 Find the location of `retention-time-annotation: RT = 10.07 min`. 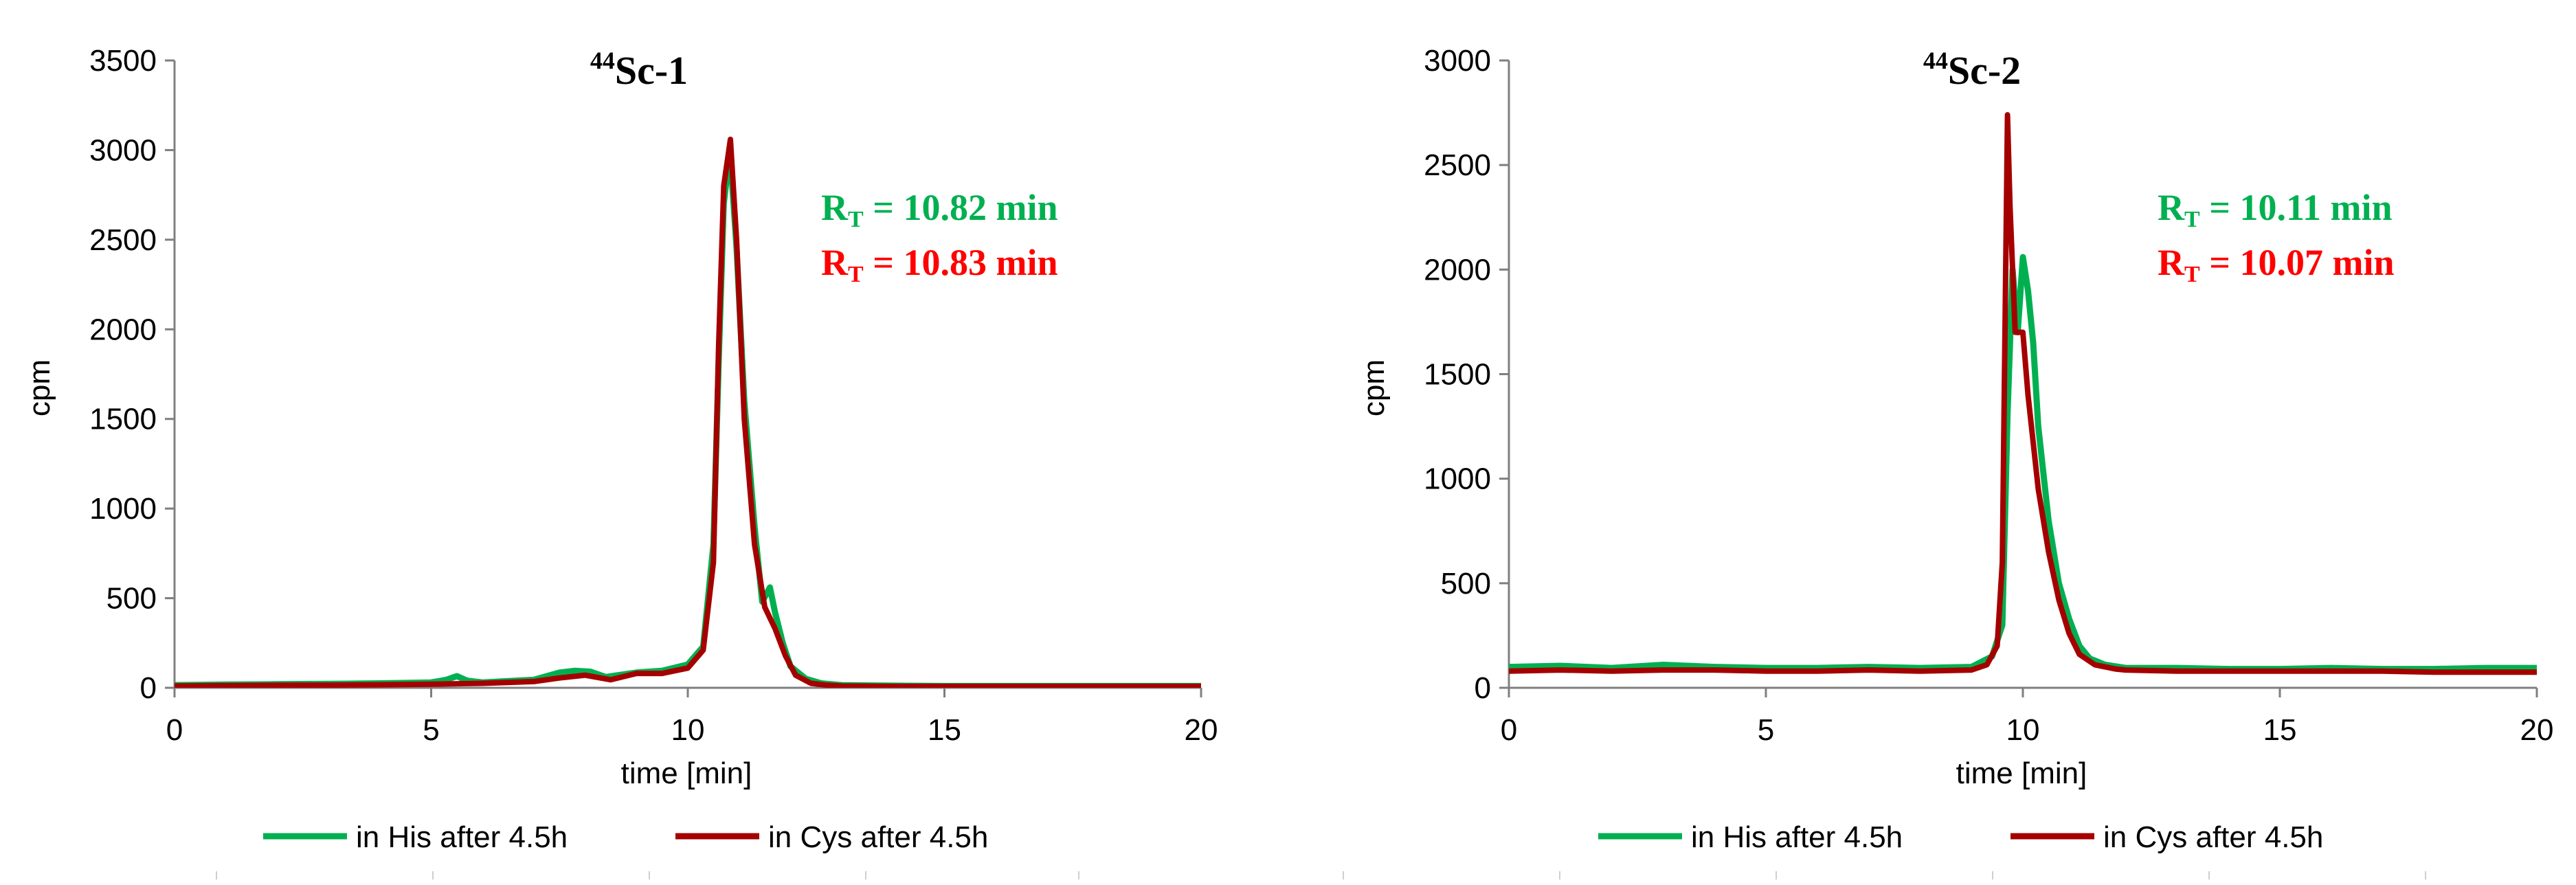

retention-time-annotation: RT = 10.07 min is located at coordinates (2276, 264).